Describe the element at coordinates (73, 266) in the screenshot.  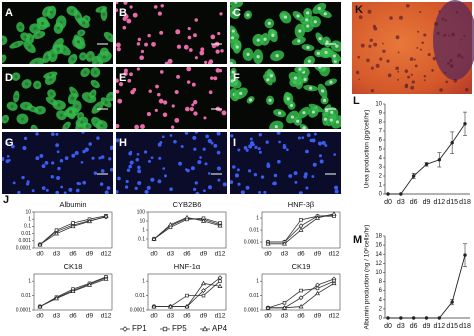
I see `chart-title: CK18` at that location.